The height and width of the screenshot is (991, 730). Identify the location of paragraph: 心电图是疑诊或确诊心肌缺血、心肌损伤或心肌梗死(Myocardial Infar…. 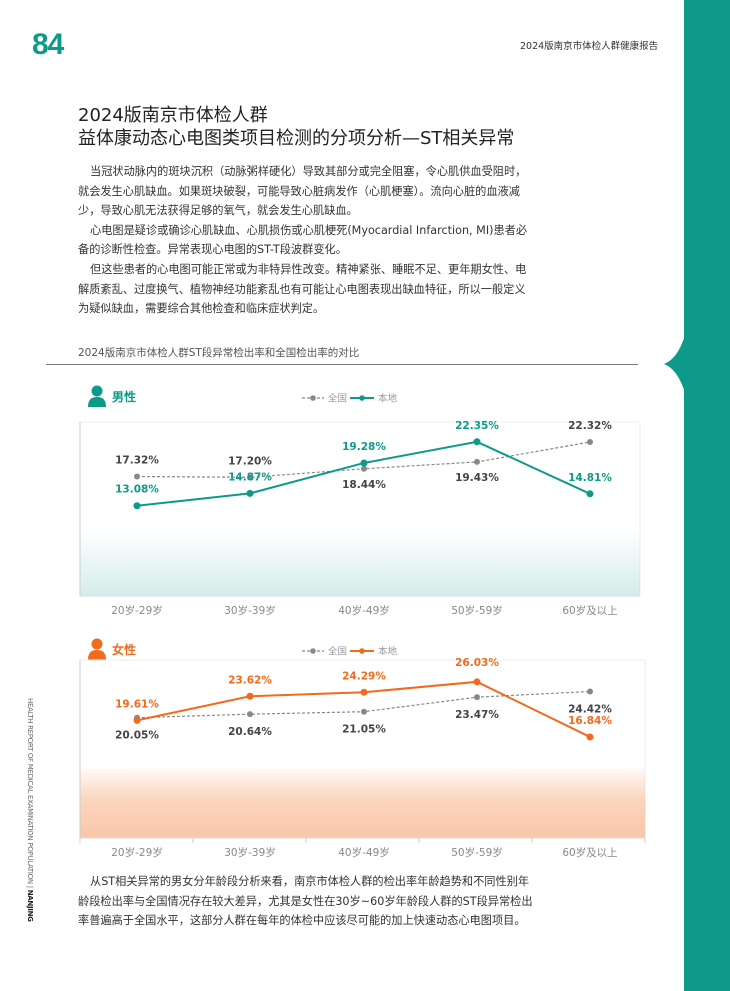
(303, 240).